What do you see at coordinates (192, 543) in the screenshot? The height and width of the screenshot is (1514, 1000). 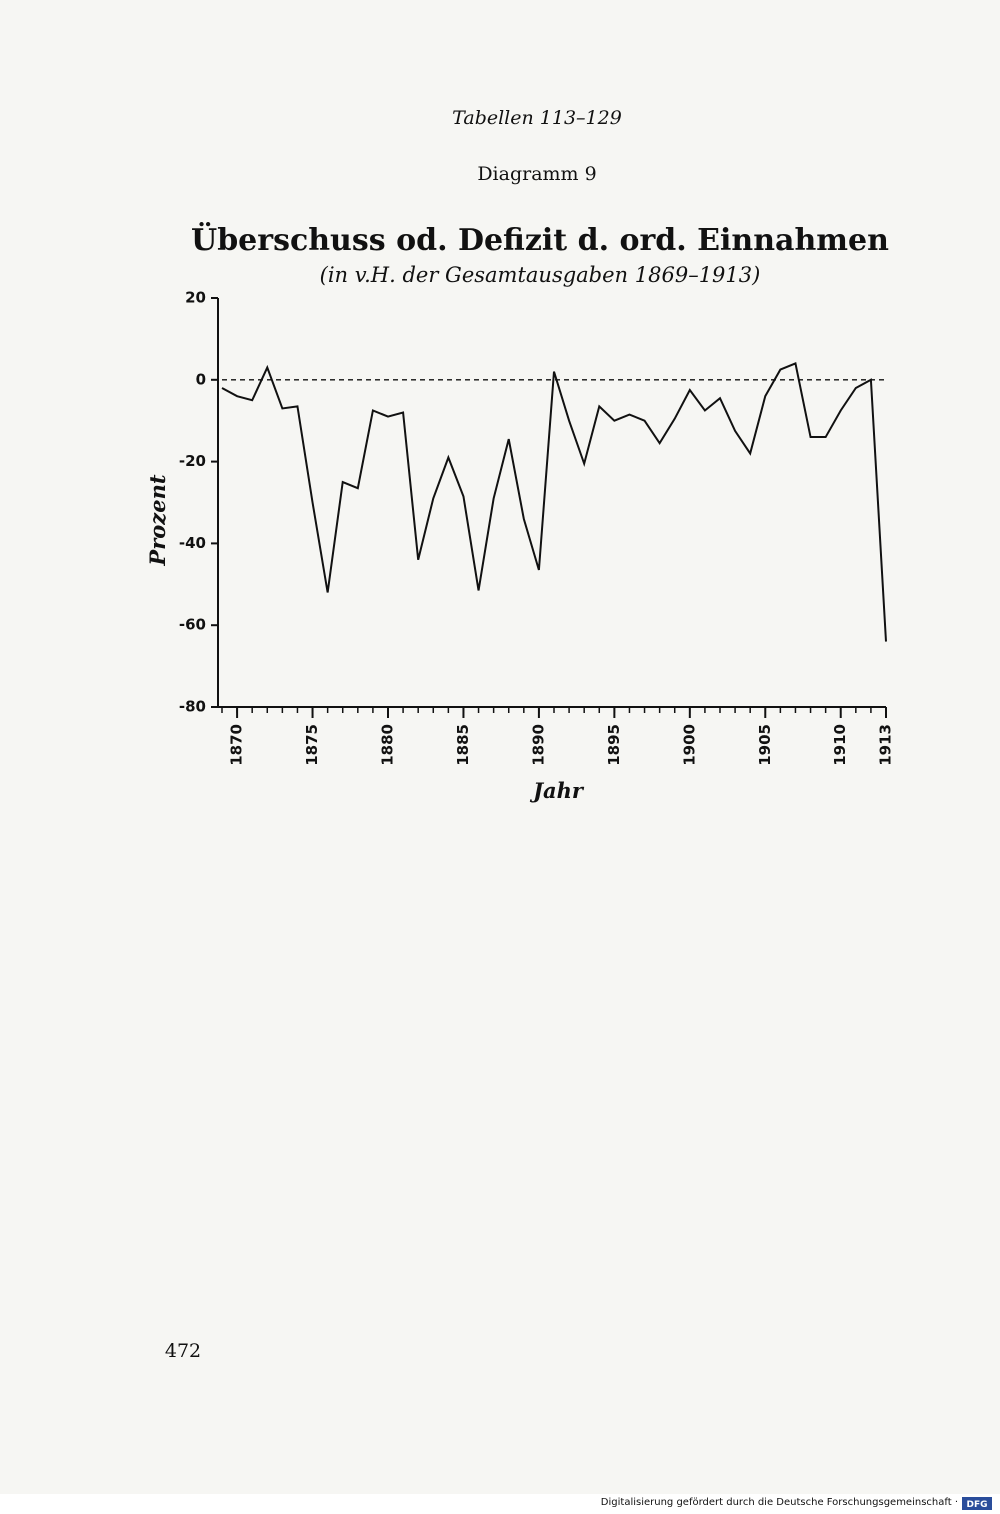 I see `y-tick-label: -40` at bounding box center [192, 543].